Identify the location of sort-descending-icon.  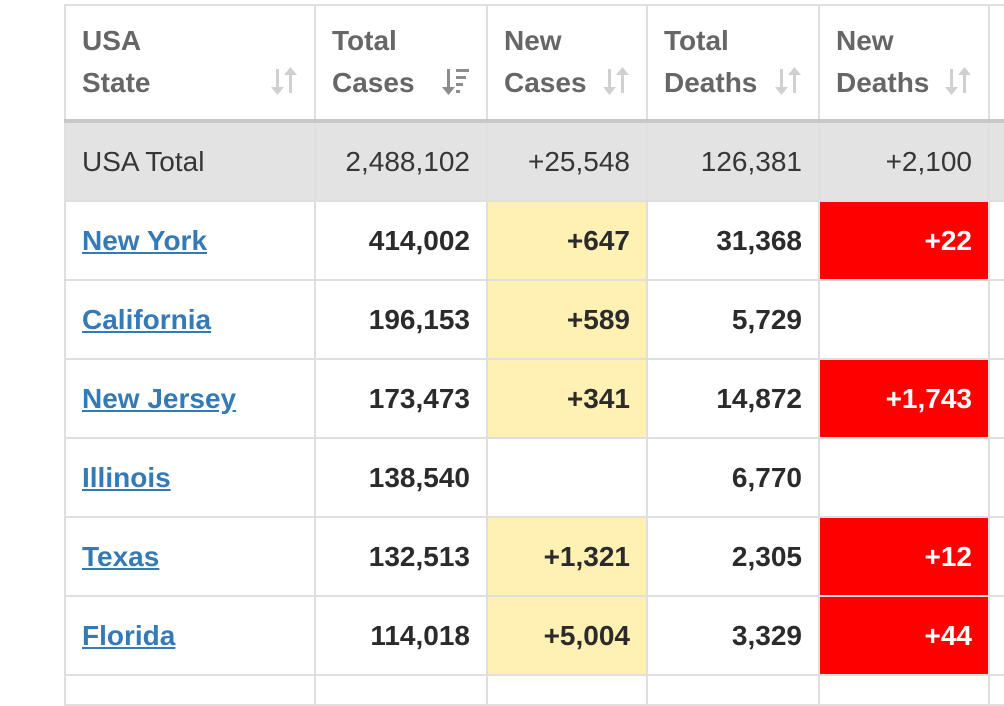
(456, 81).